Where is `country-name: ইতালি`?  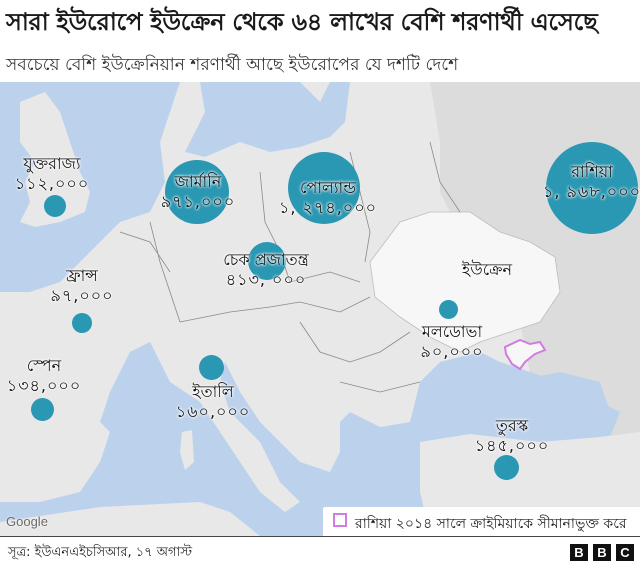
country-name: ইতালি is located at coordinates (213, 391).